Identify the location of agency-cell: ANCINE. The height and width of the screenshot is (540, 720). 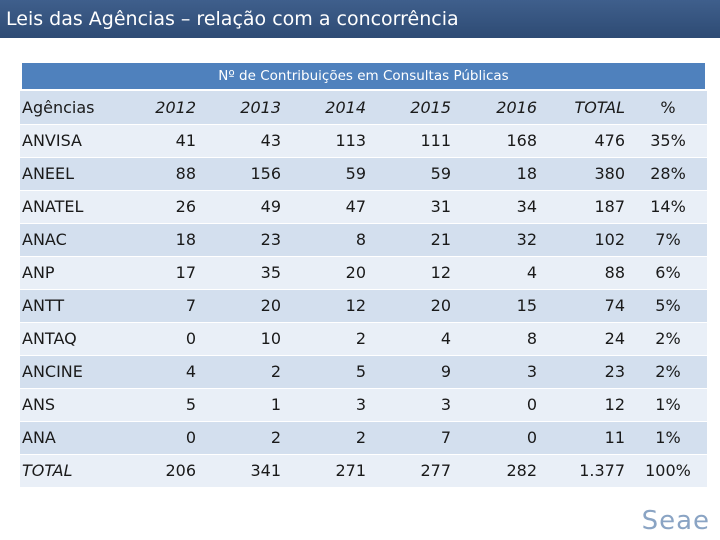
(67, 372).